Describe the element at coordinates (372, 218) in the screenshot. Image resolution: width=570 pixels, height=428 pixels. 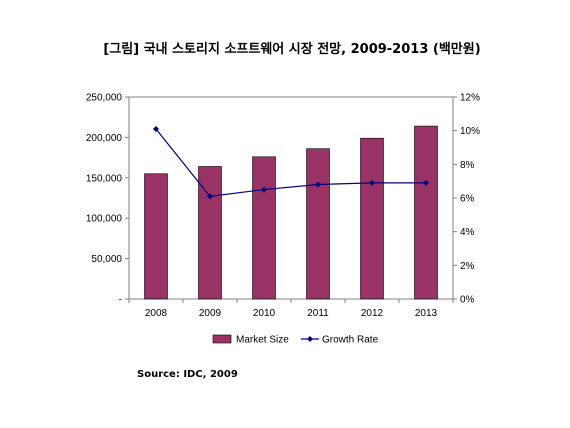
I see `bar-2012` at that location.